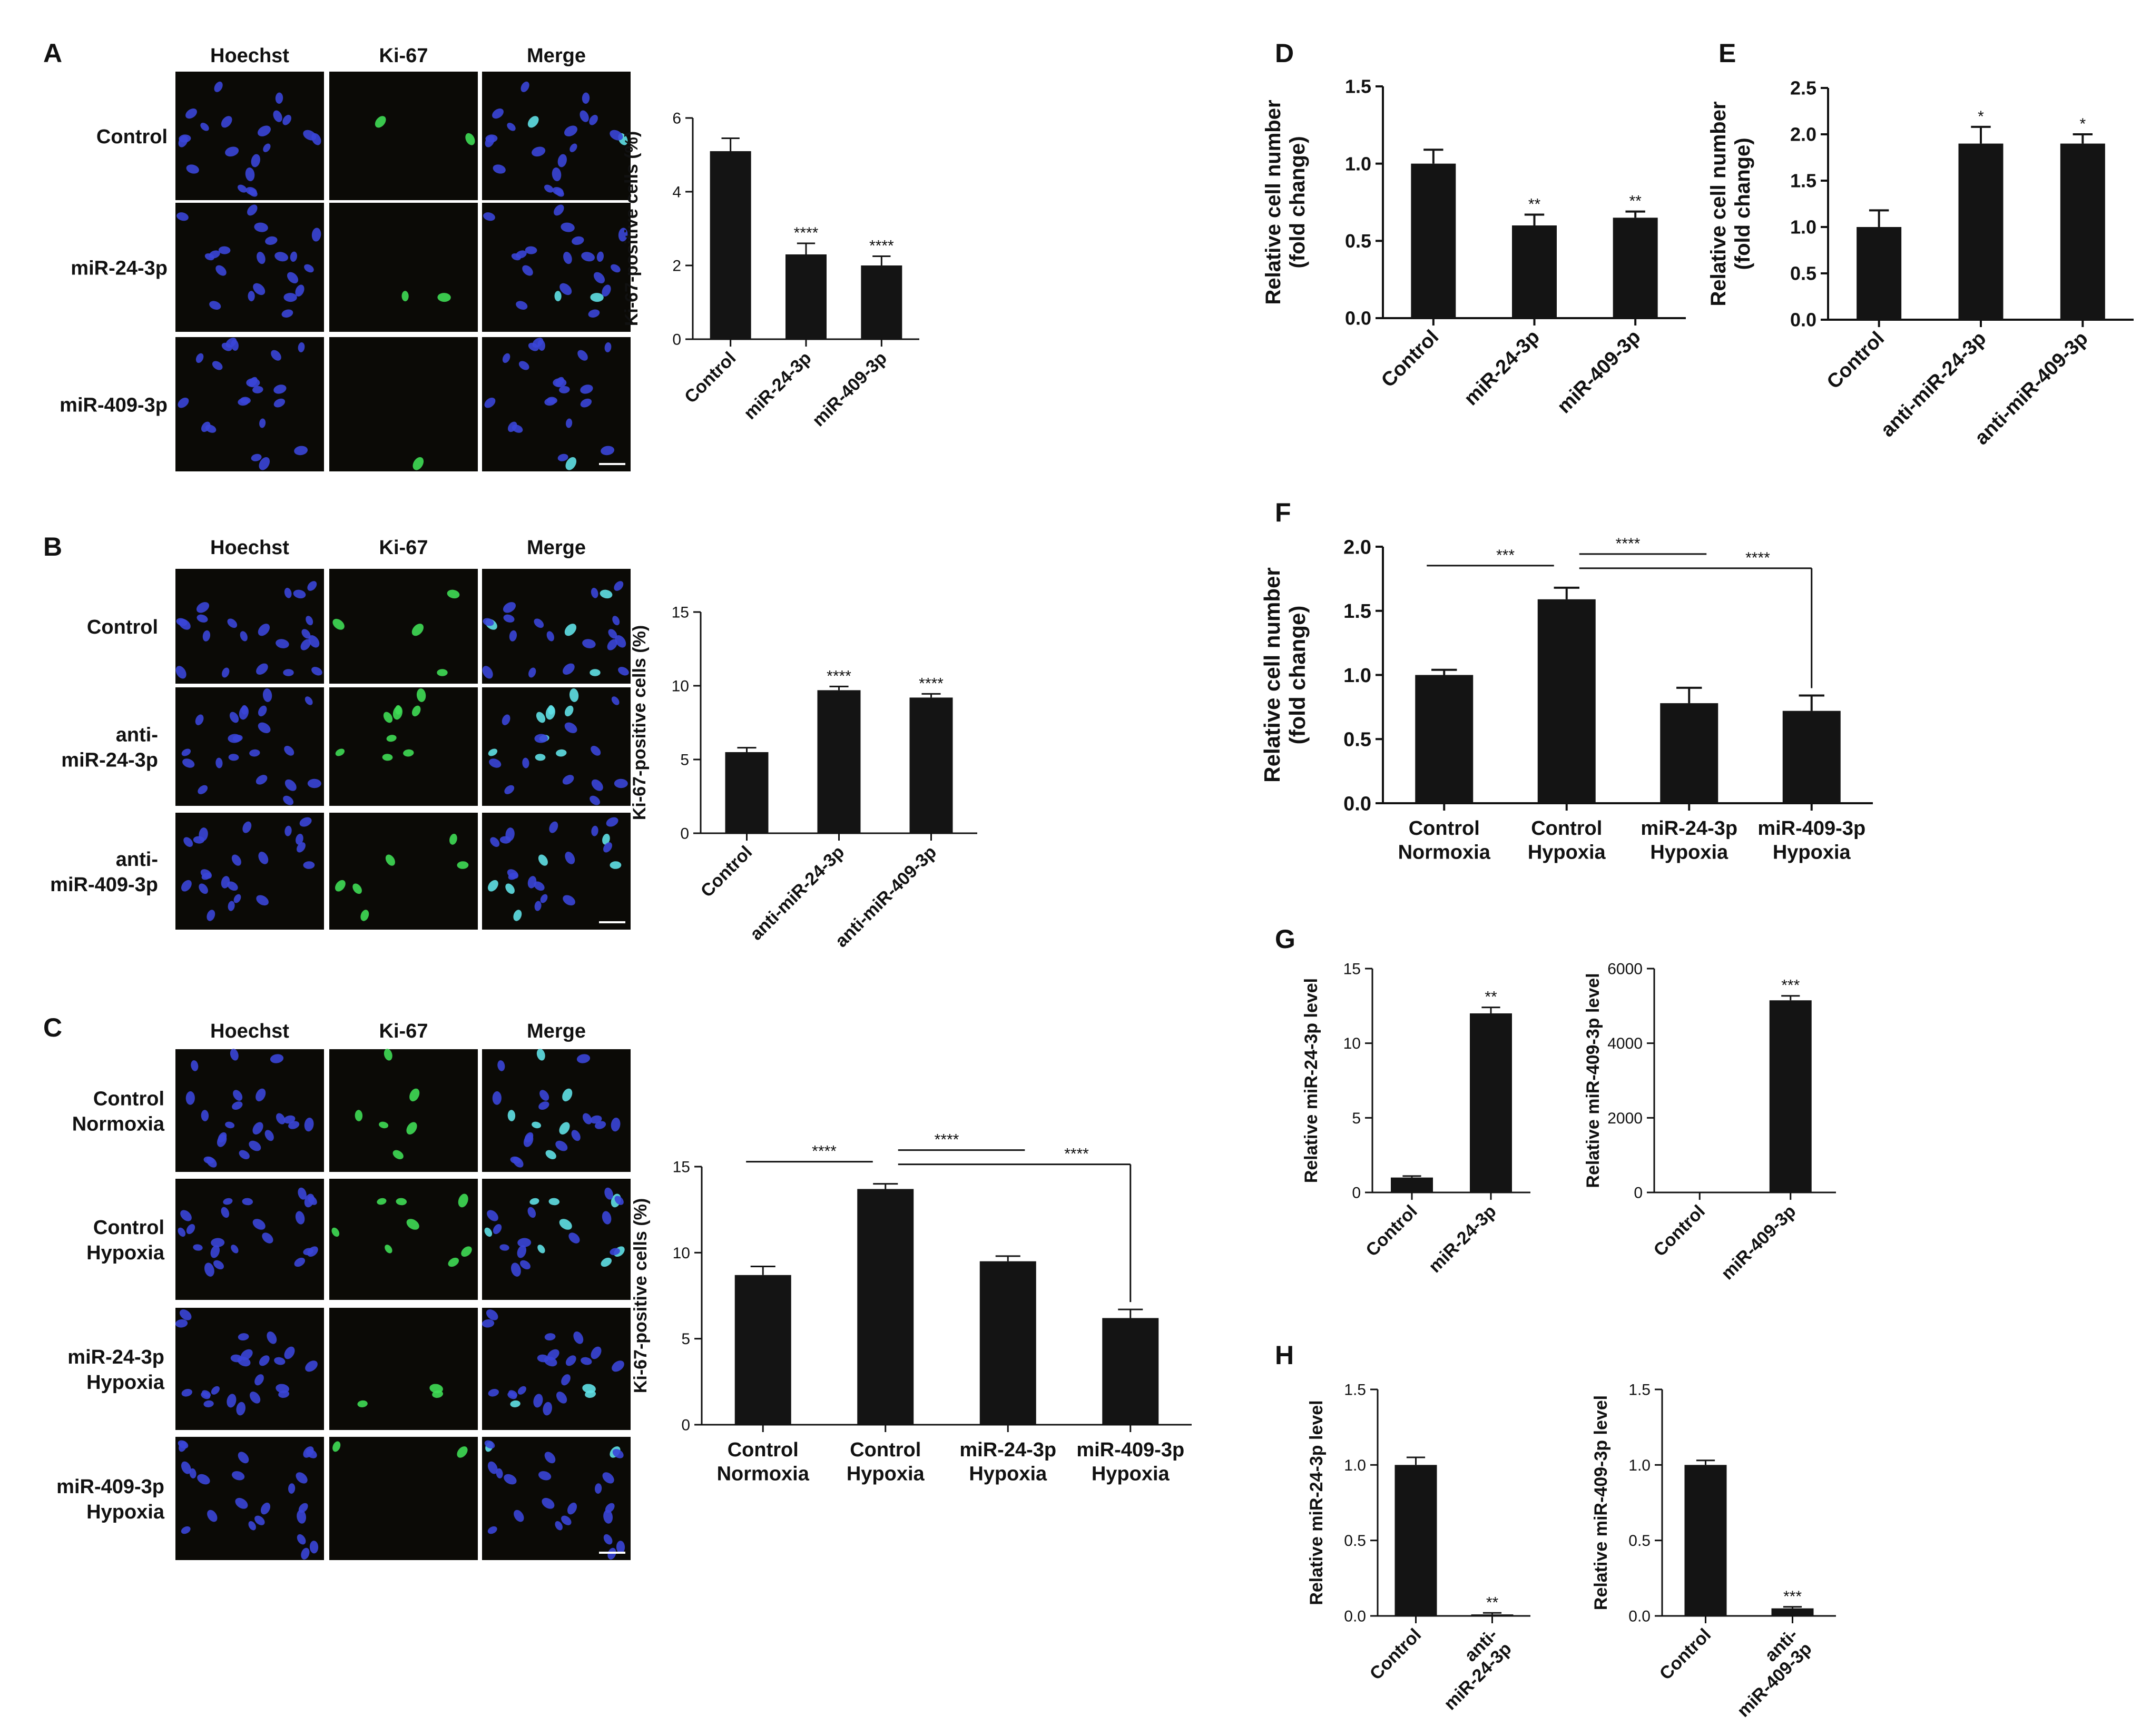 This screenshot has height=1736, width=2141. I want to click on significance-mark: ****, so click(807, 233).